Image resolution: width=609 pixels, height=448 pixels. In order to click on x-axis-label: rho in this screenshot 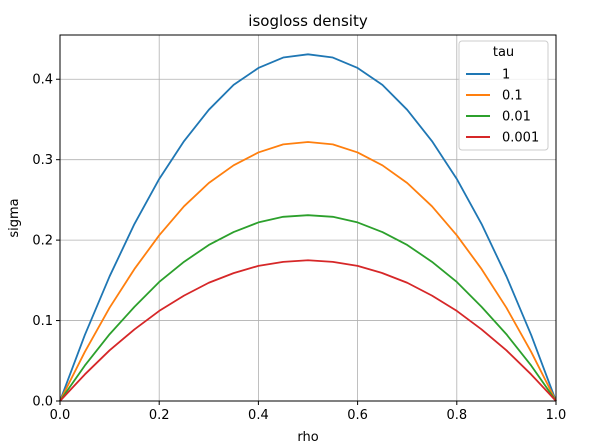, I will do `click(307, 437)`.